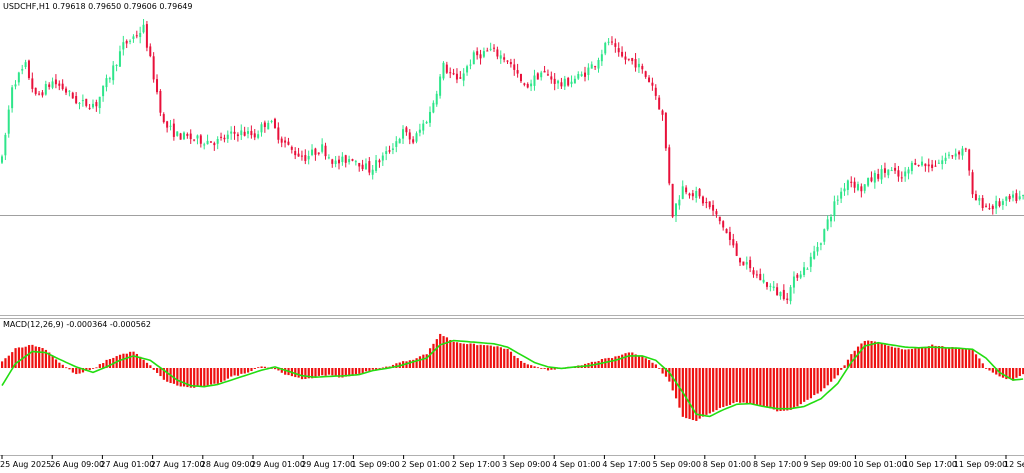 Image resolution: width=1024 pixels, height=473 pixels. I want to click on indicator-window-title: MACD(12,26,9) -0.000364 -0.000562, so click(77, 325).